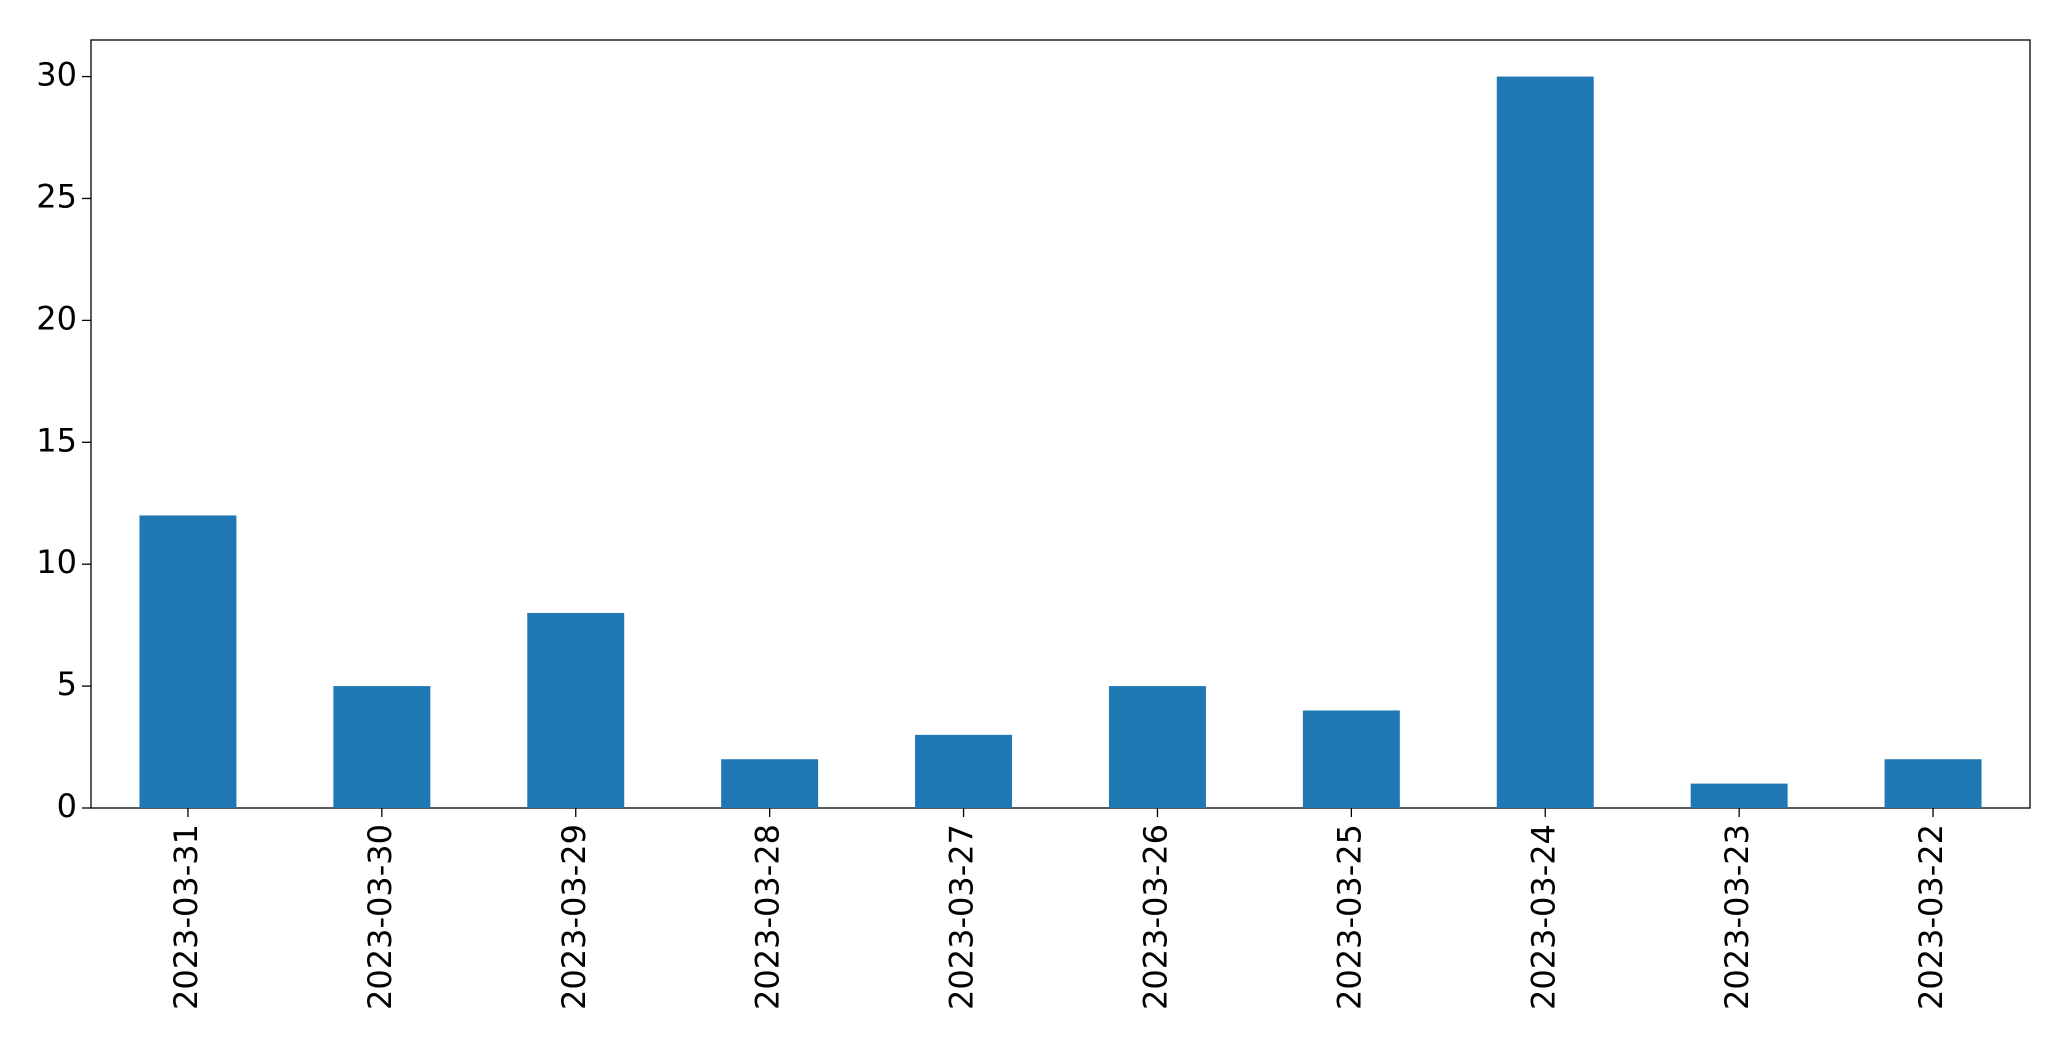 The height and width of the screenshot is (1061, 2071). What do you see at coordinates (1931, 917) in the screenshot?
I see `x-tick-label: 2023-03-22` at bounding box center [1931, 917].